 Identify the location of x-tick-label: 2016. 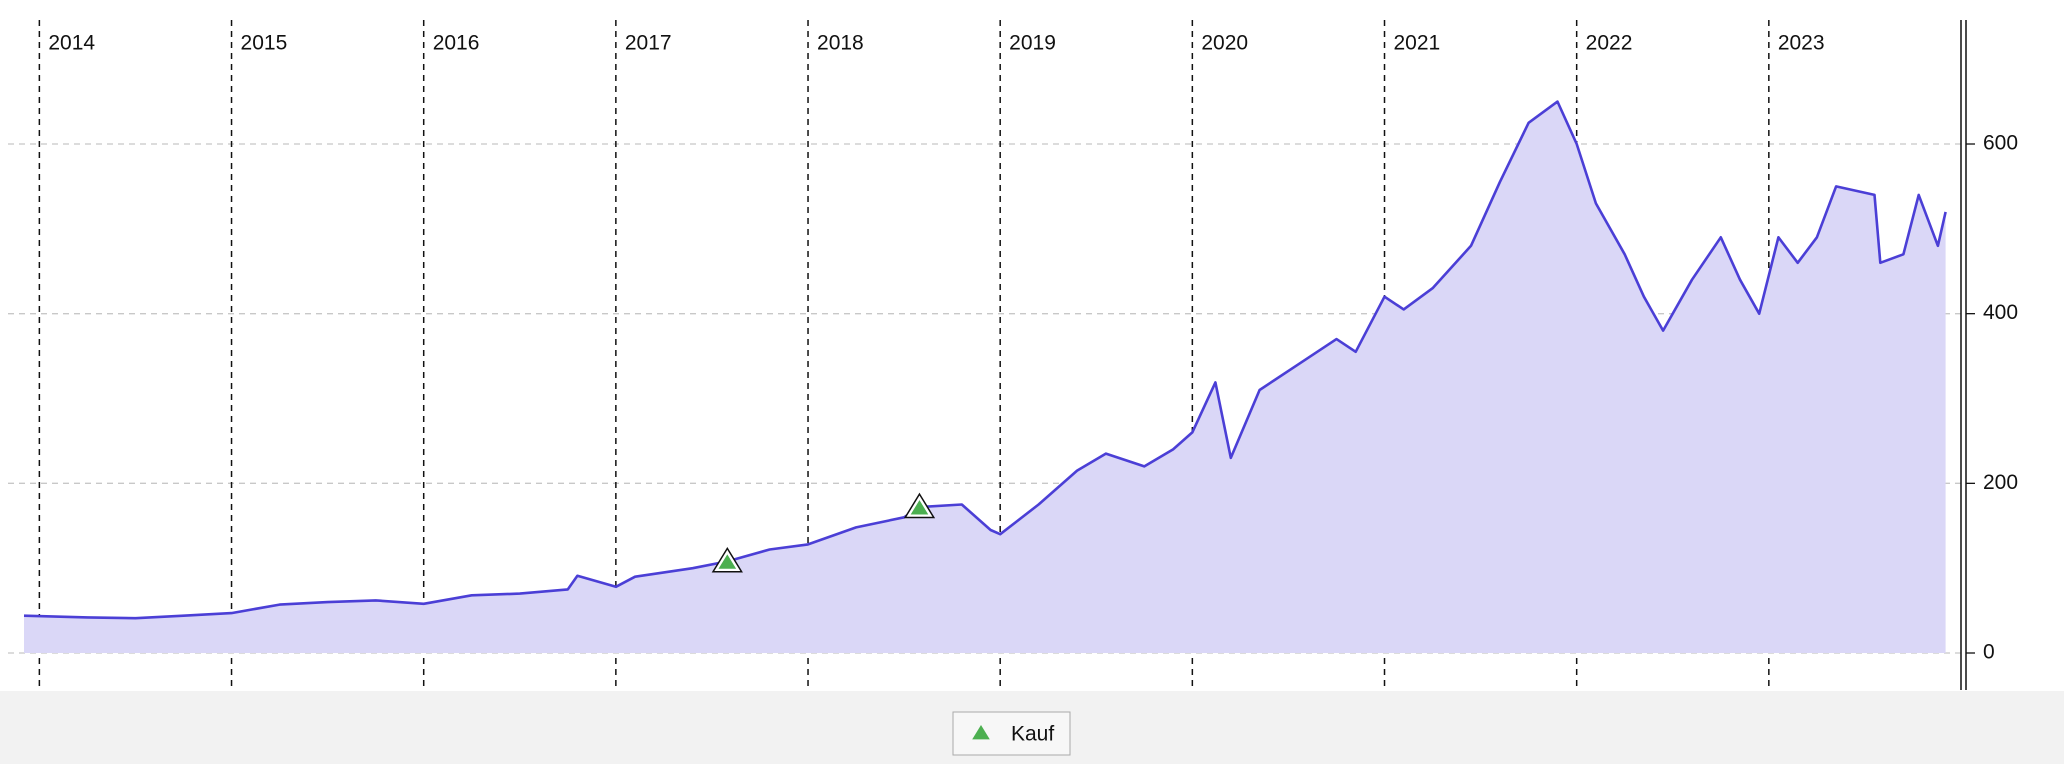
(456, 43).